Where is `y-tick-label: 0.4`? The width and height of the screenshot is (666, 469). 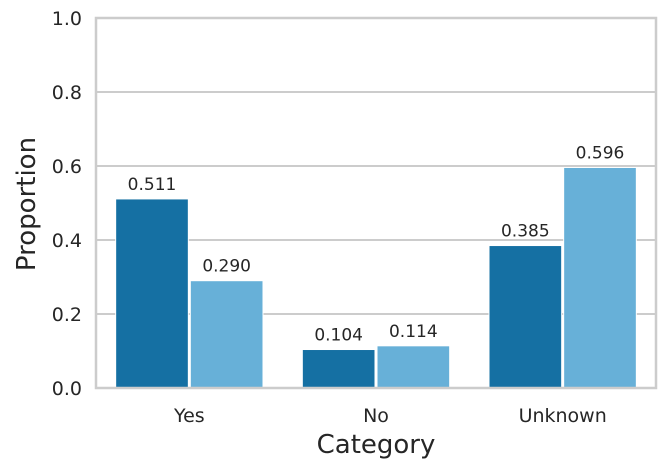 y-tick-label: 0.4 is located at coordinates (67, 241).